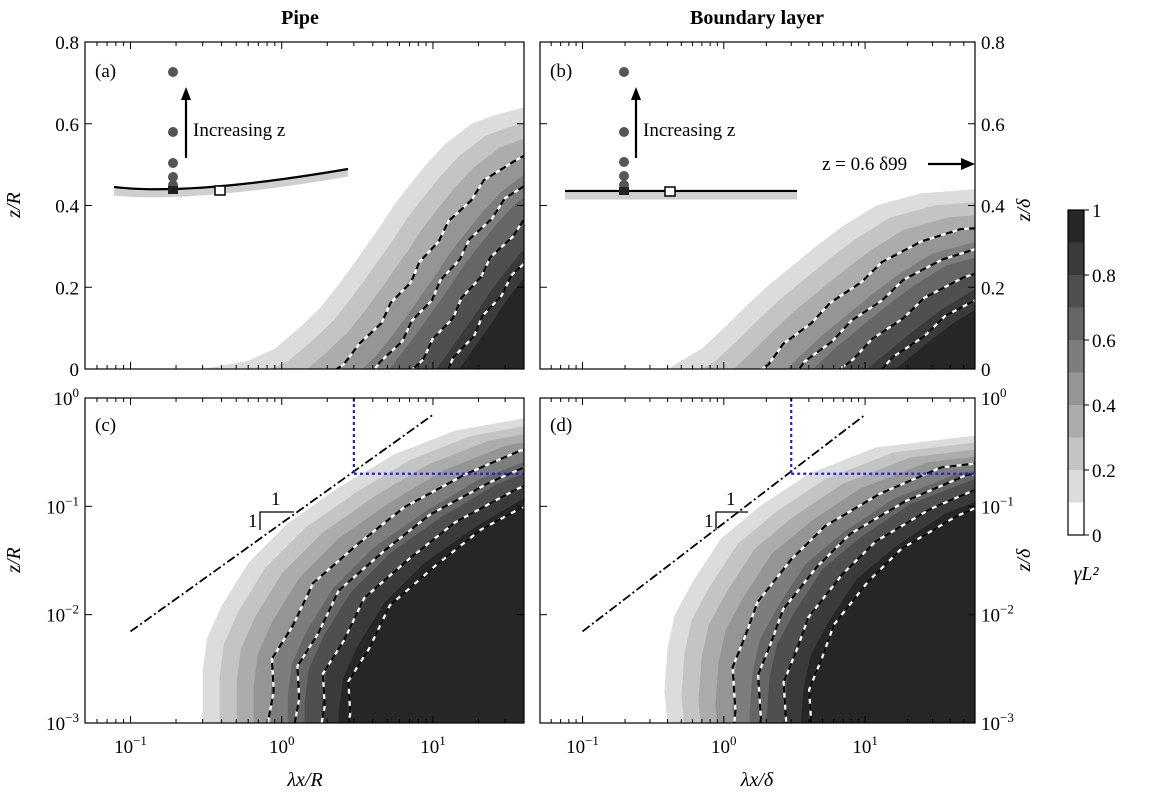 Image resolution: width=1150 pixels, height=795 pixels. Describe the element at coordinates (1104, 341) in the screenshot. I see `colorbar-tick-label: 0.6` at that location.